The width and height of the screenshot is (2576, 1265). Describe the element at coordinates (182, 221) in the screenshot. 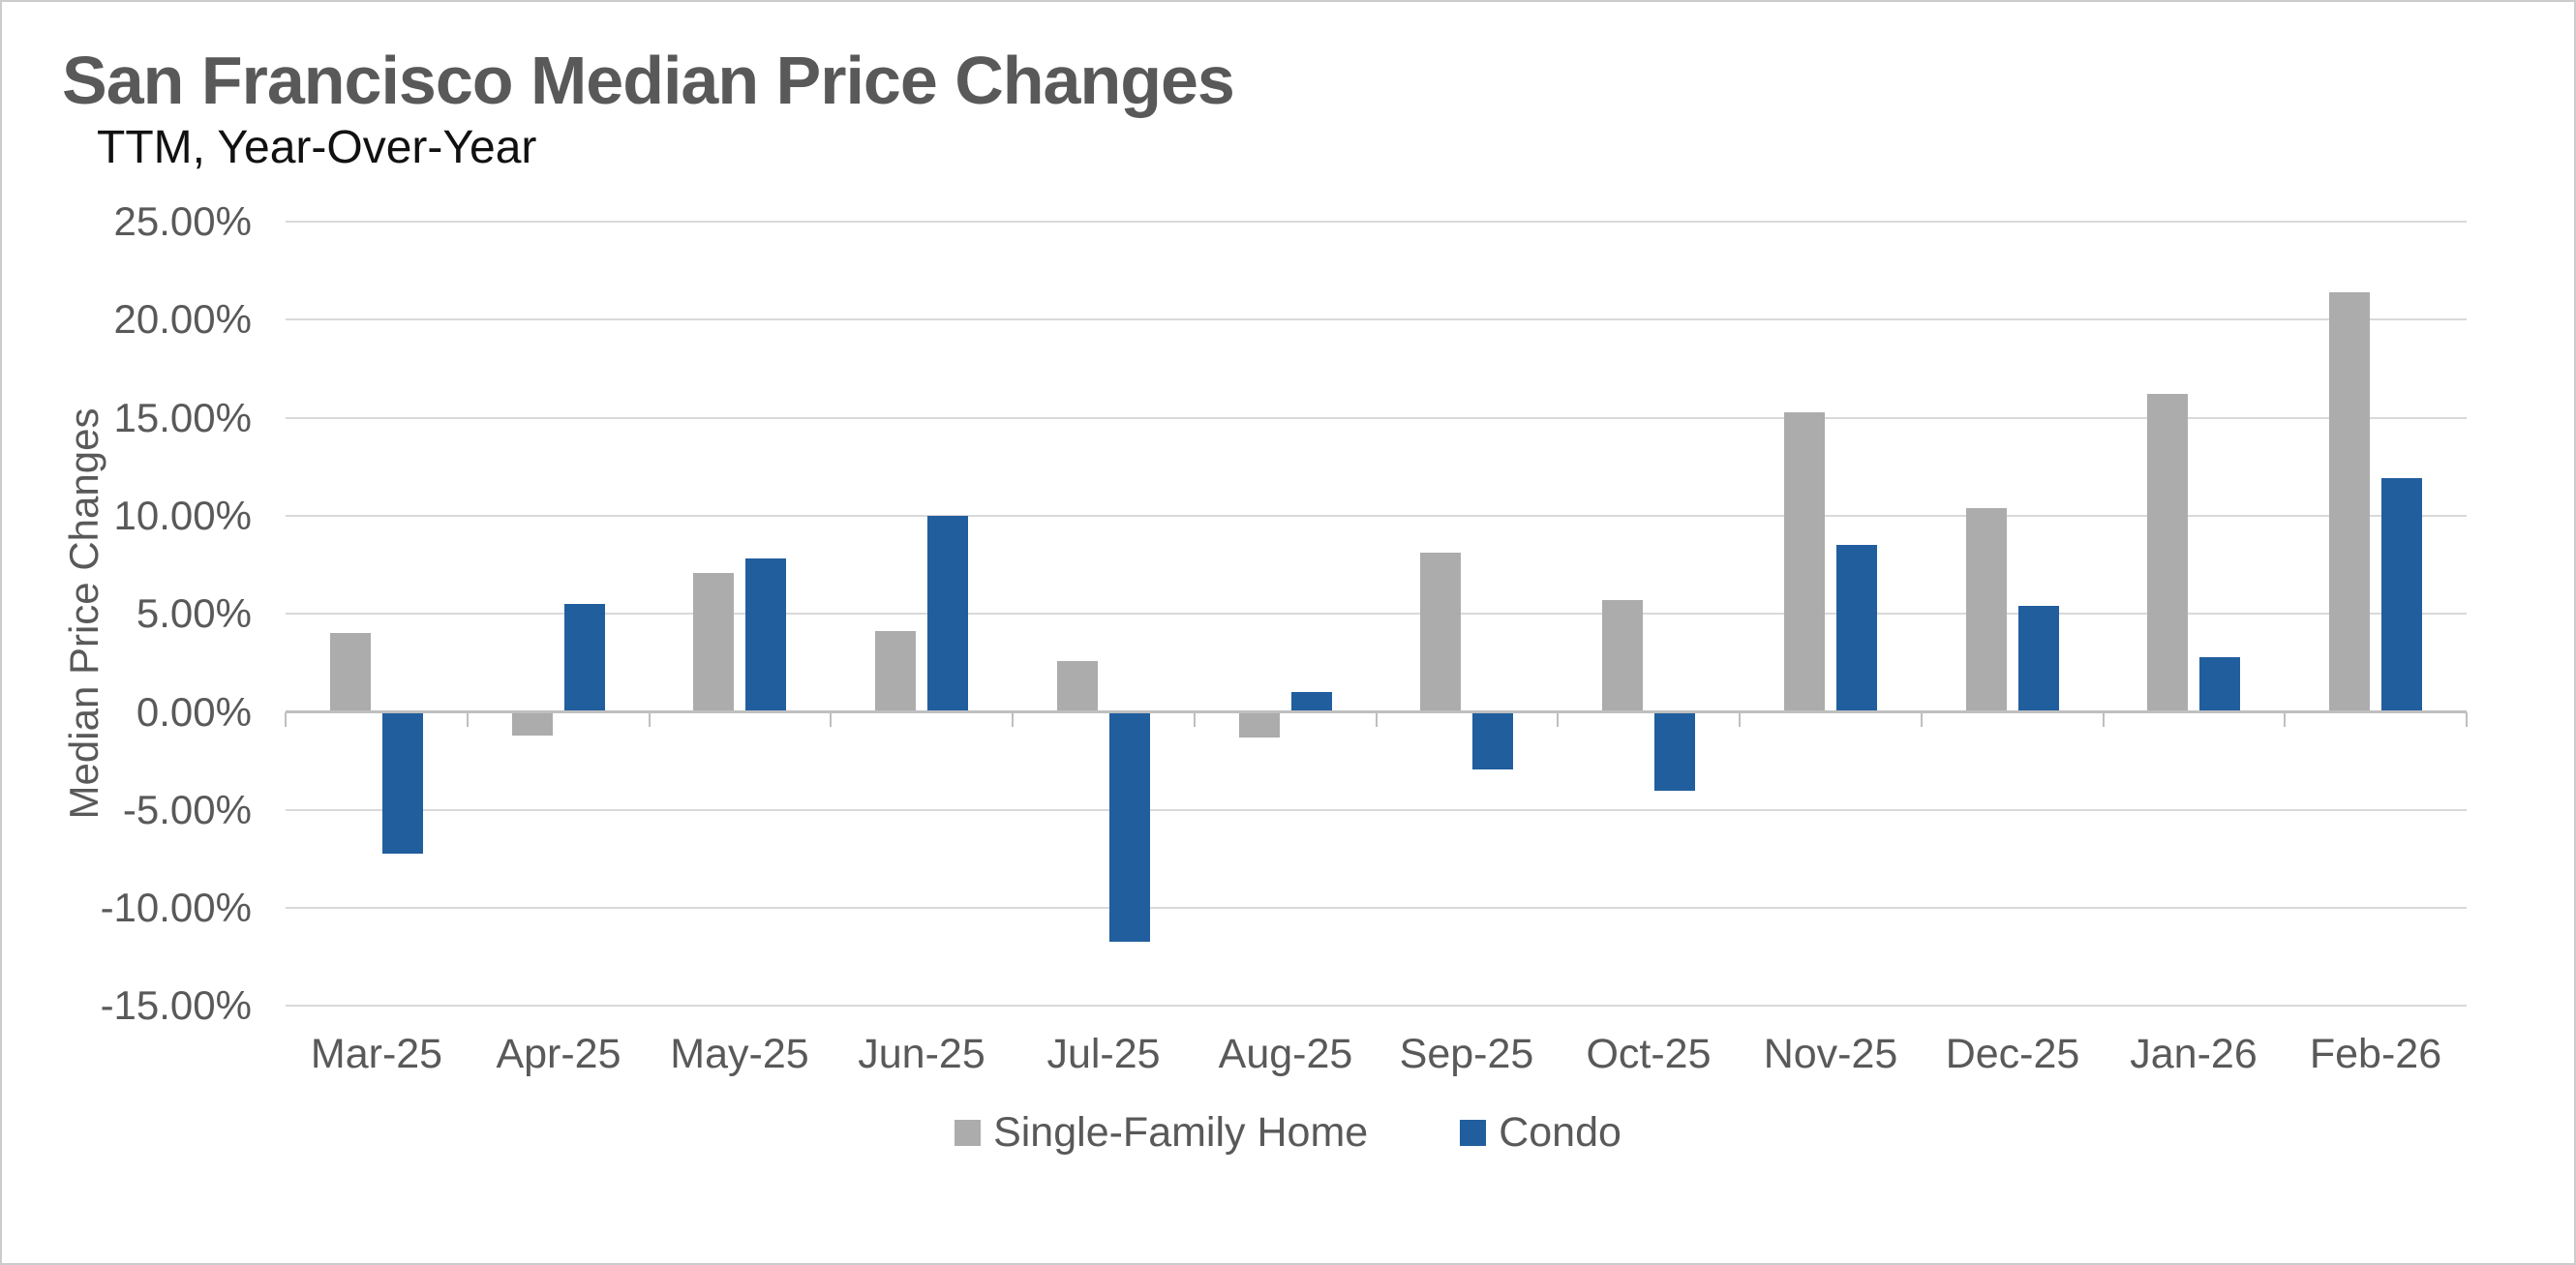

I see `y-tick-label-25-00: 25.00%` at that location.